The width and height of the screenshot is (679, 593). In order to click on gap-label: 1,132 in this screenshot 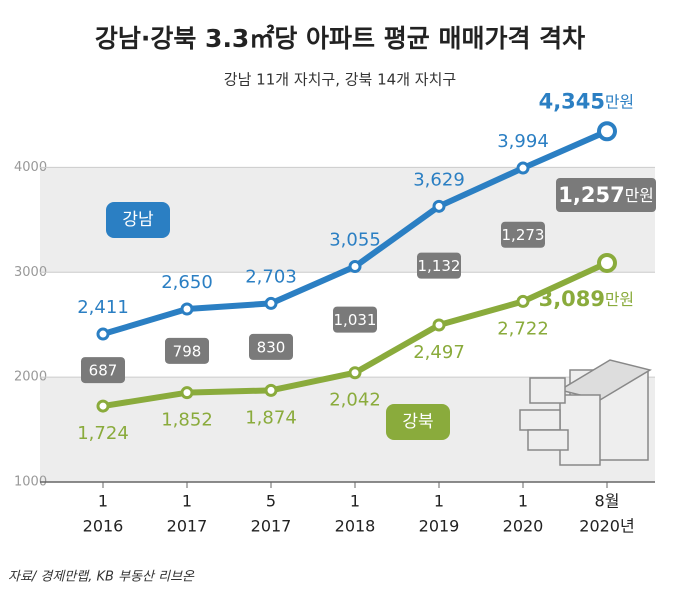, I will do `click(439, 266)`.